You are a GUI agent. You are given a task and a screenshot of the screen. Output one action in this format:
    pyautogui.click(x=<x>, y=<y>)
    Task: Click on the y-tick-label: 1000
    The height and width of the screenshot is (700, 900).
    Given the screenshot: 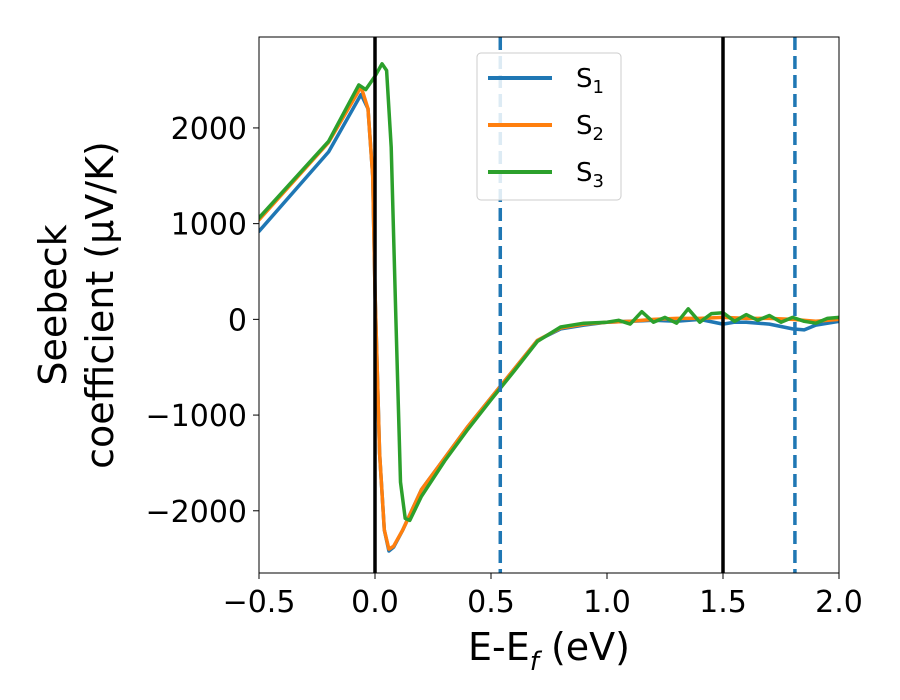 What is the action you would take?
    pyautogui.click(x=209, y=225)
    